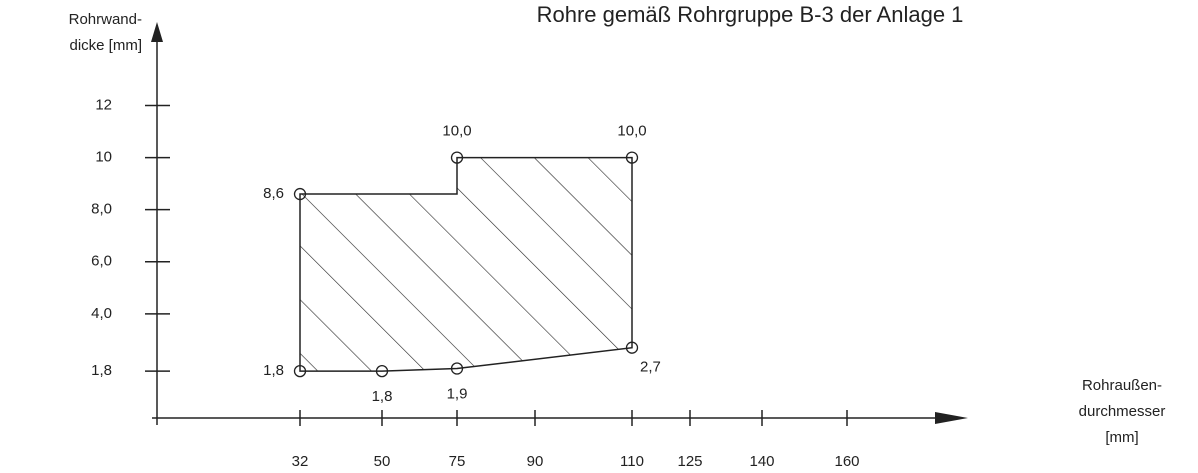 This screenshot has width=1198, height=473. Describe the element at coordinates (300, 461) in the screenshot. I see `x-tick-label: 32` at that location.